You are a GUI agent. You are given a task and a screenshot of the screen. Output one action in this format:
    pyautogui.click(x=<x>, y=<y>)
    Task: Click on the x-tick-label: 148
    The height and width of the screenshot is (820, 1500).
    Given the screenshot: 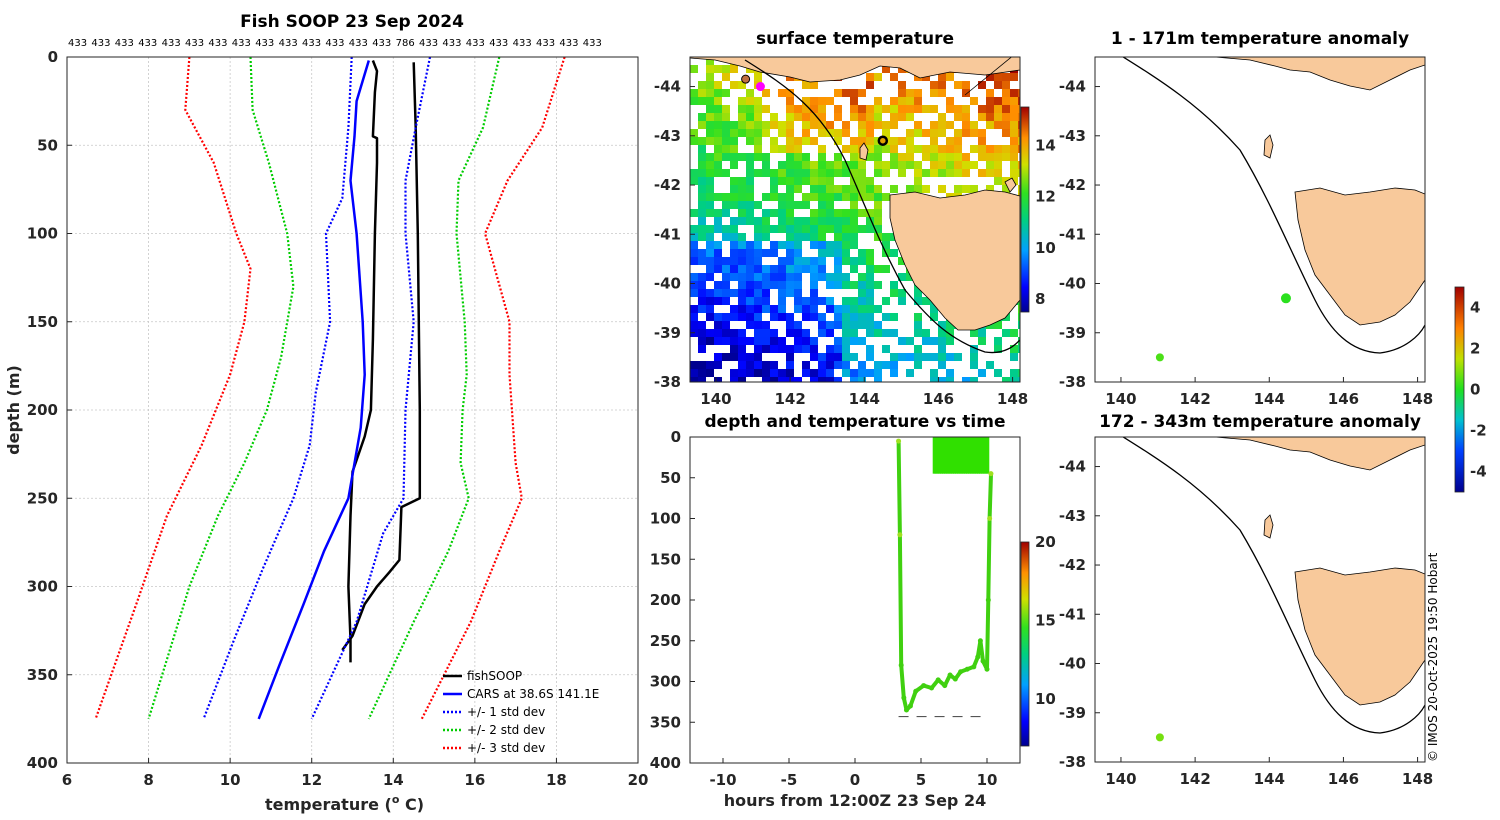 What is the action you would take?
    pyautogui.click(x=1012, y=399)
    